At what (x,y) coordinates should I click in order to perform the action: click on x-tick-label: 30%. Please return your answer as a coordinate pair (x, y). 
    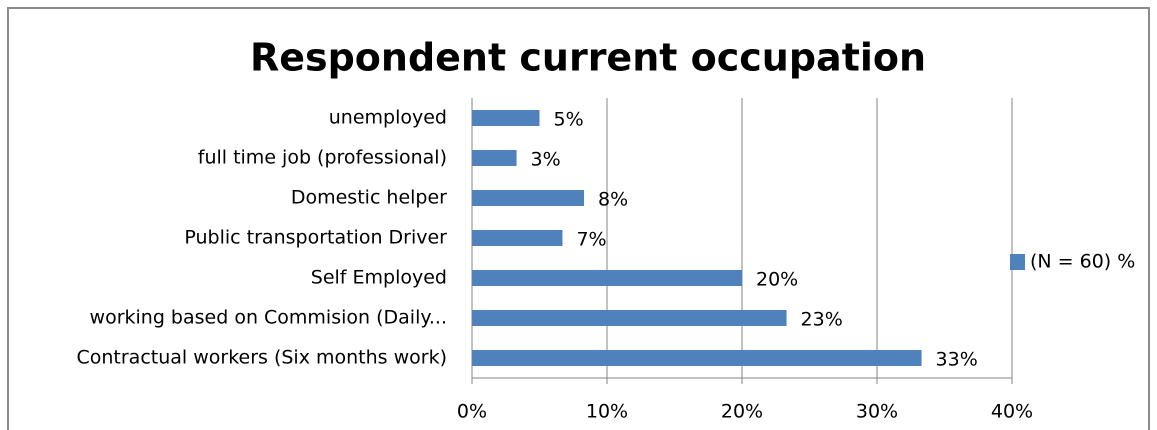
    Looking at the image, I should click on (877, 412).